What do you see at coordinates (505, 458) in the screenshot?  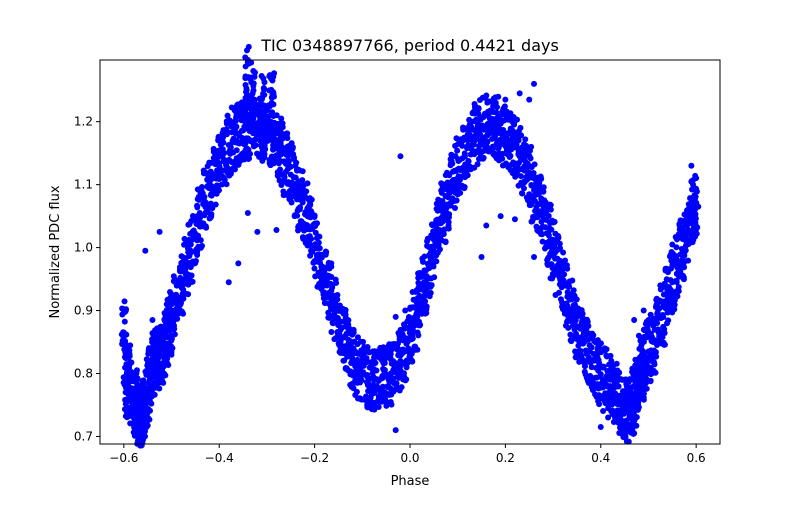 I see `x-tick-label: 0.2` at bounding box center [505, 458].